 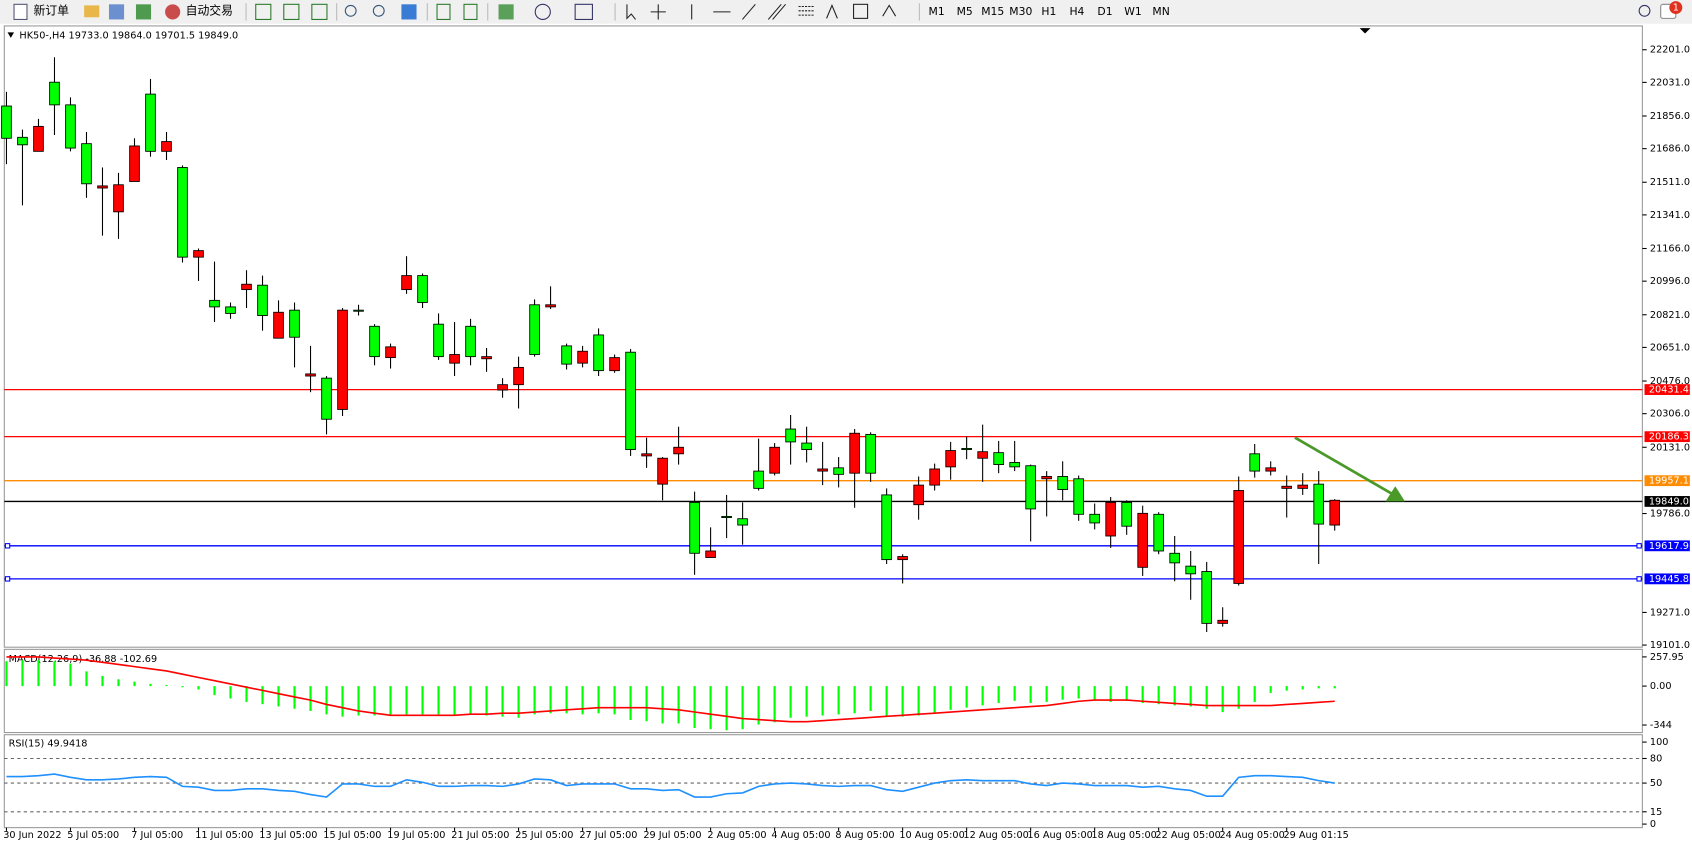 I want to click on x-tick-label: 24 Aug 05:00, so click(x=1251, y=835).